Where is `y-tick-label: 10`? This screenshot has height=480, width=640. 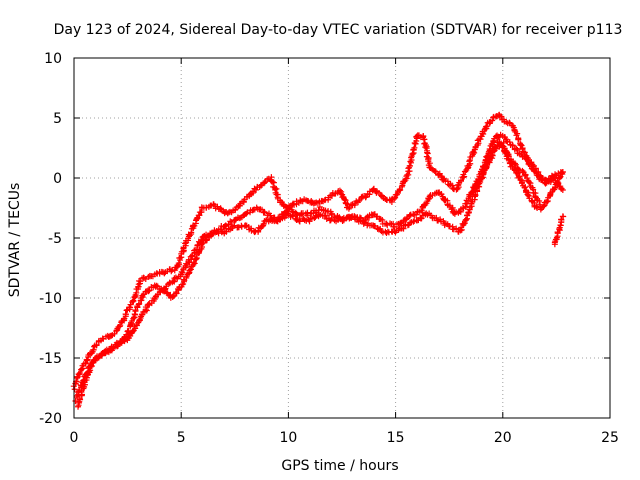 y-tick-label: 10 is located at coordinates (53, 59).